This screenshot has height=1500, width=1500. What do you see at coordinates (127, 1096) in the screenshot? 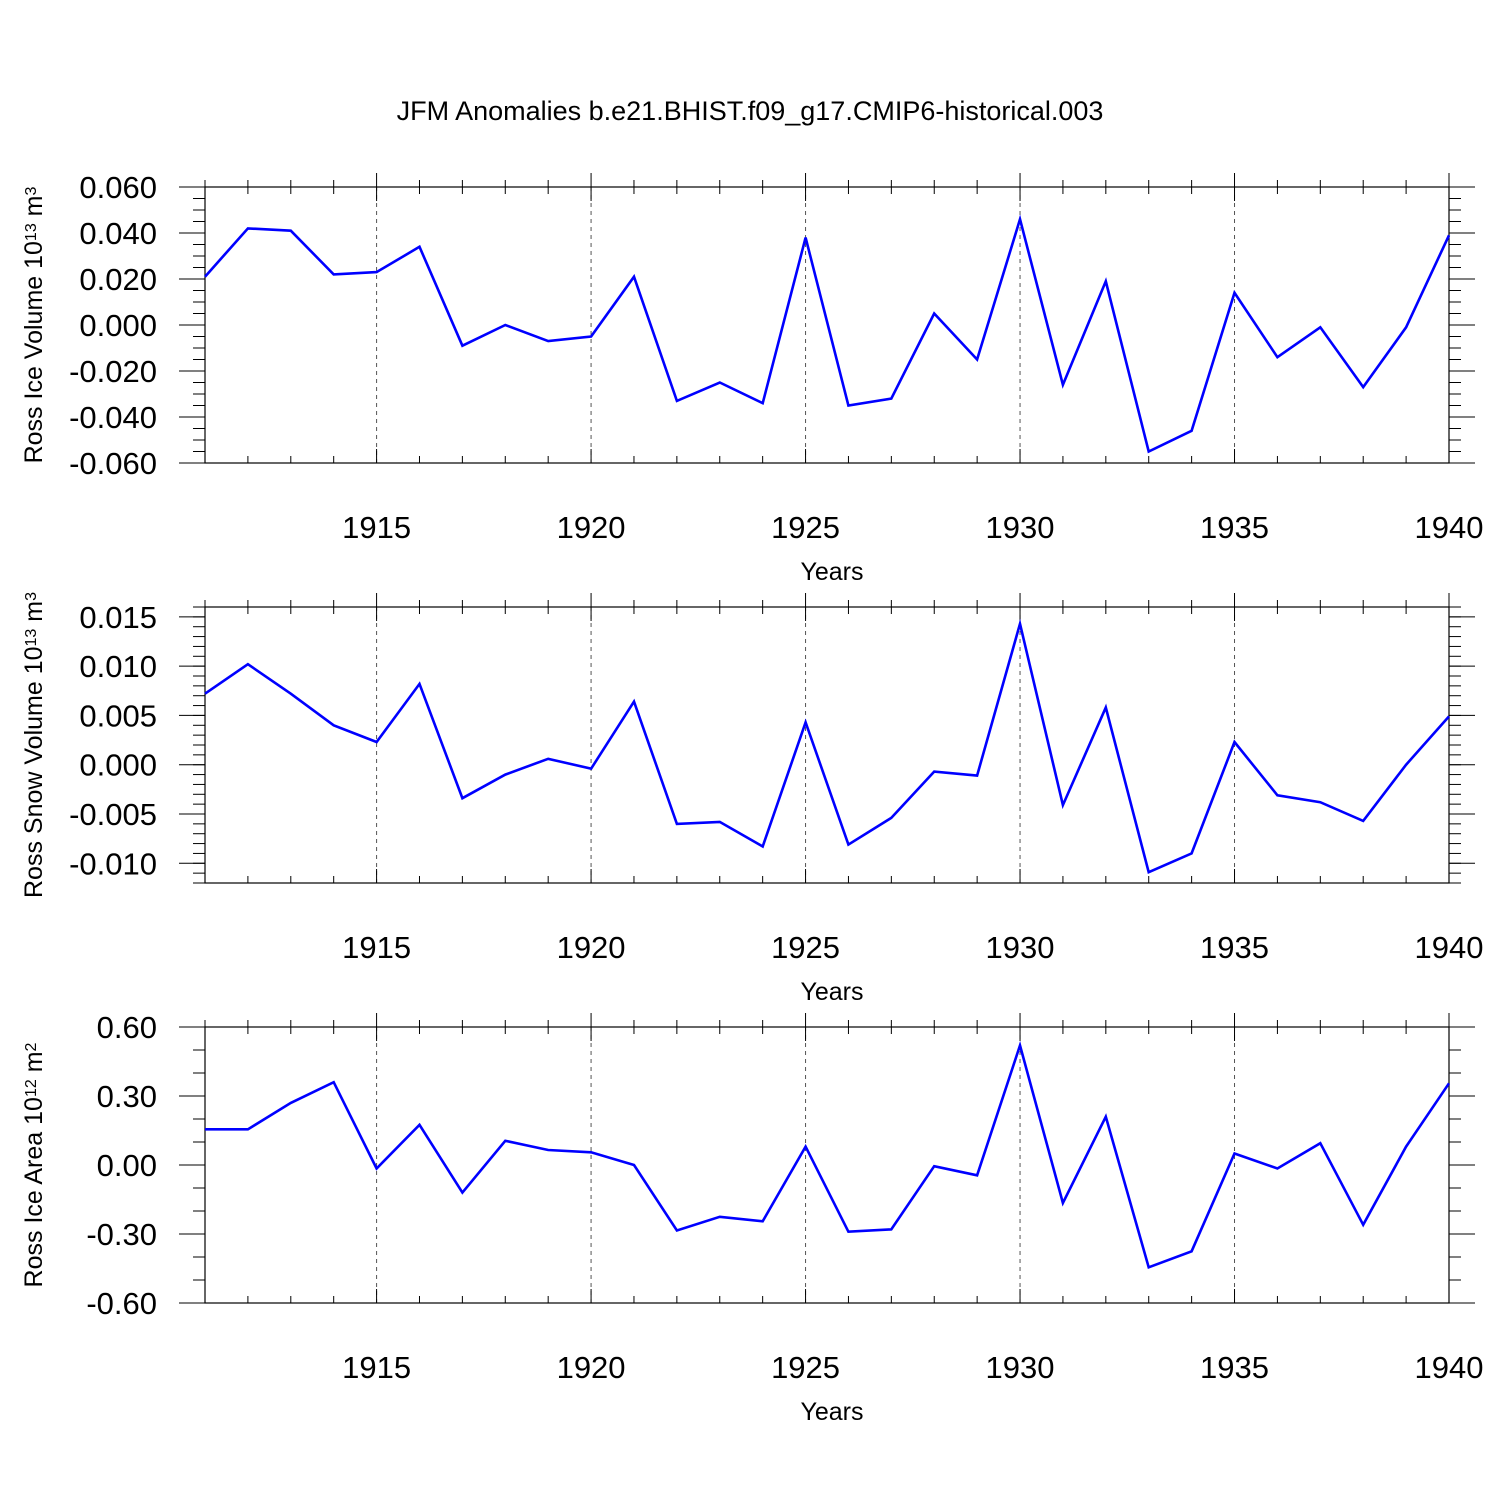
I see `y-tick-label: 0.30` at bounding box center [127, 1096].